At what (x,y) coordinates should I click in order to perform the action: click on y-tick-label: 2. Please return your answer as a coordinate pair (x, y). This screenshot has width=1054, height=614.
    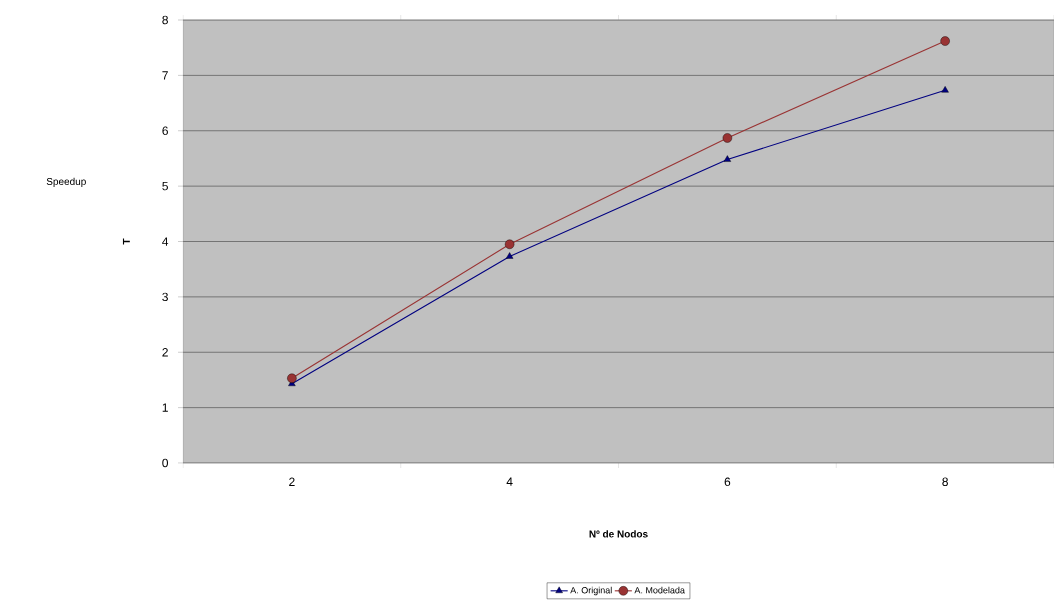
    Looking at the image, I should click on (165, 352).